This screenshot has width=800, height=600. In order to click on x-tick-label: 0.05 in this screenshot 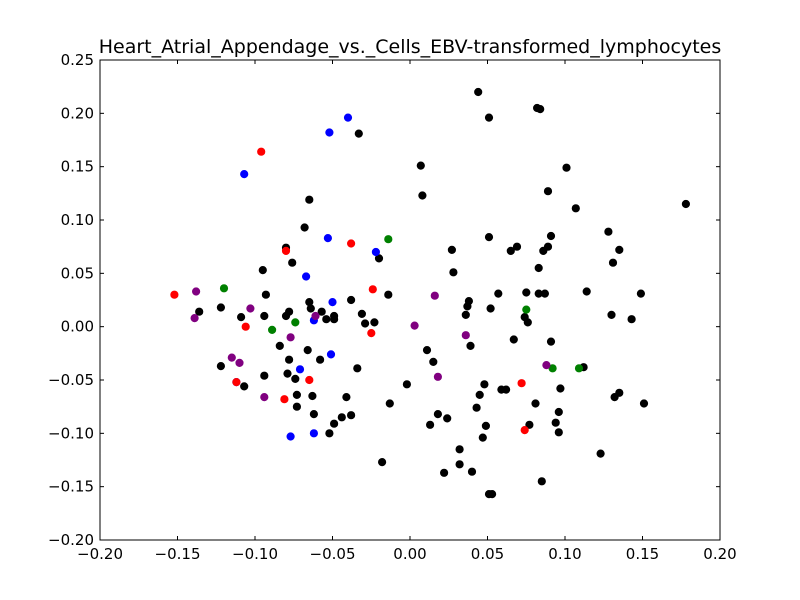, I will do `click(487, 554)`.